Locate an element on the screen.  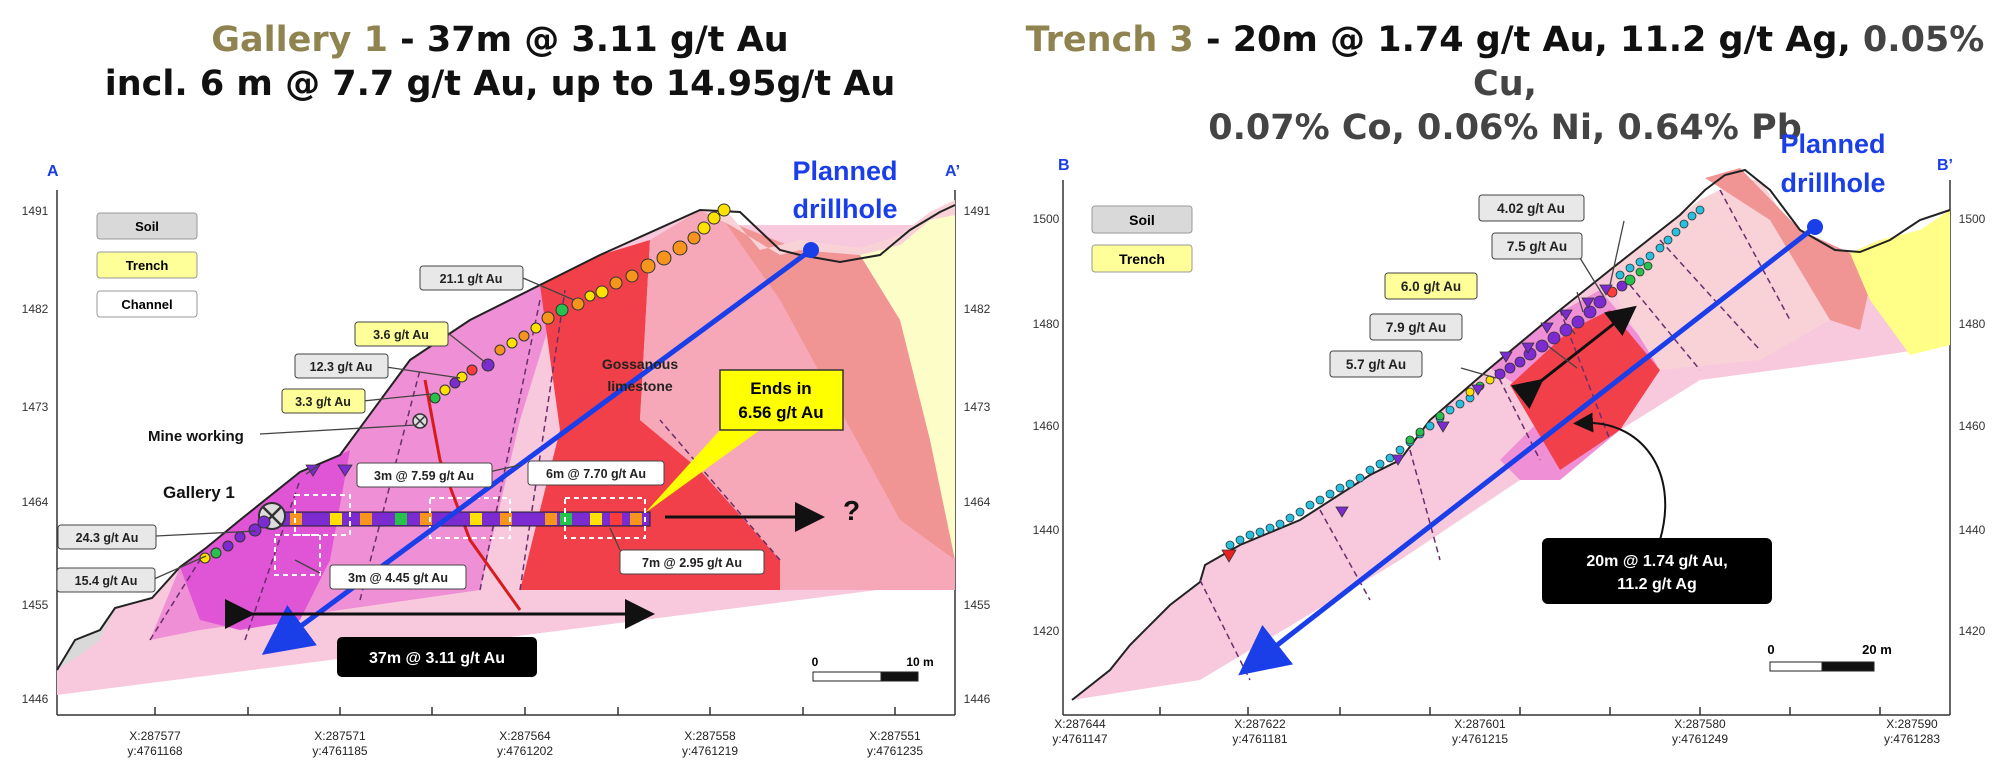
left-x-ticks is located at coordinates (525, 711).